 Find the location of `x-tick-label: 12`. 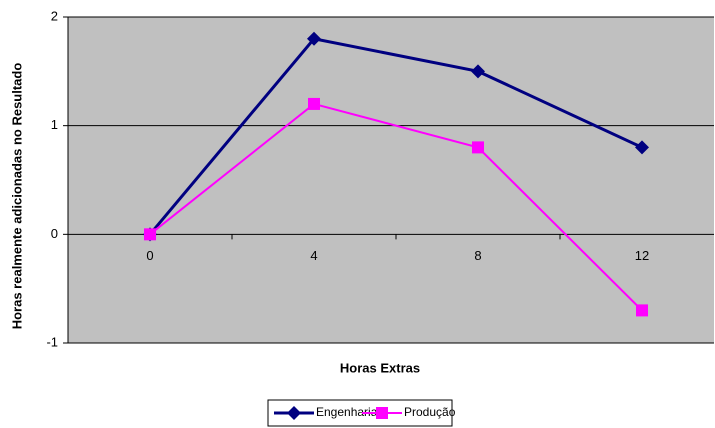

x-tick-label: 12 is located at coordinates (642, 255).